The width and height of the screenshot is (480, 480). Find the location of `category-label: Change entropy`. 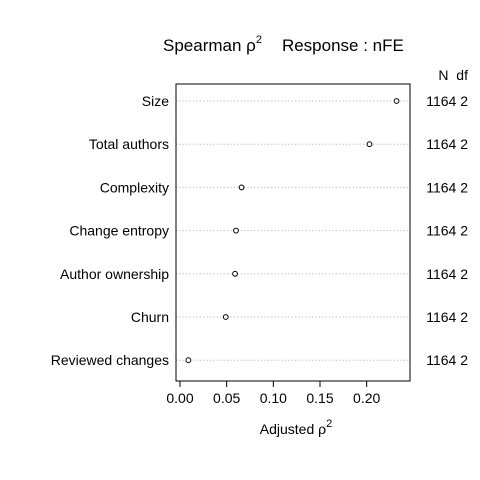

category-label: Change entropy is located at coordinates (119, 231).